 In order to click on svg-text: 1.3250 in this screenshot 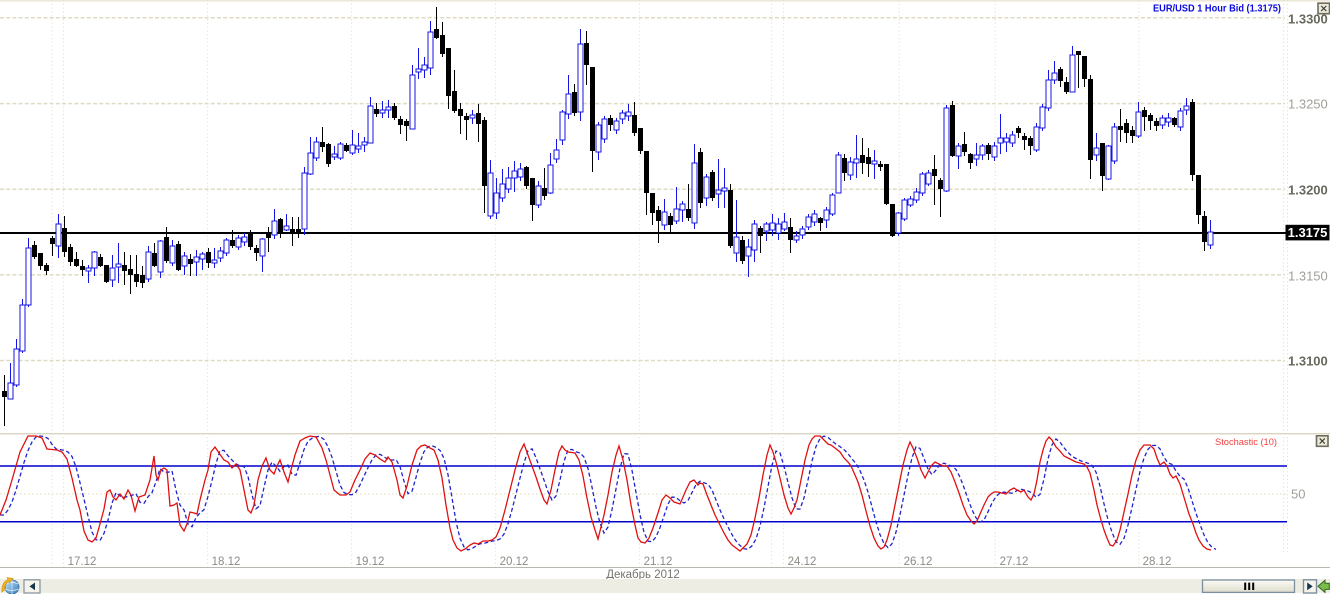, I will do `click(1308, 104)`.